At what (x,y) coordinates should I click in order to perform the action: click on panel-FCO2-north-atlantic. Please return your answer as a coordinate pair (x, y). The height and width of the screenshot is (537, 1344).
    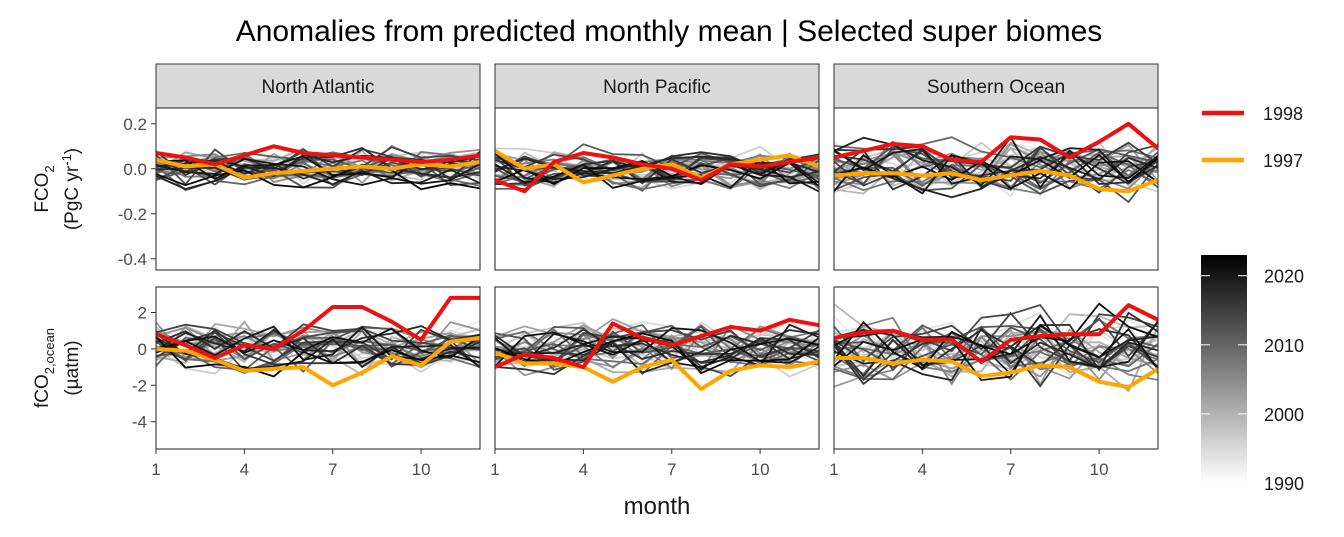
    Looking at the image, I should click on (318, 189).